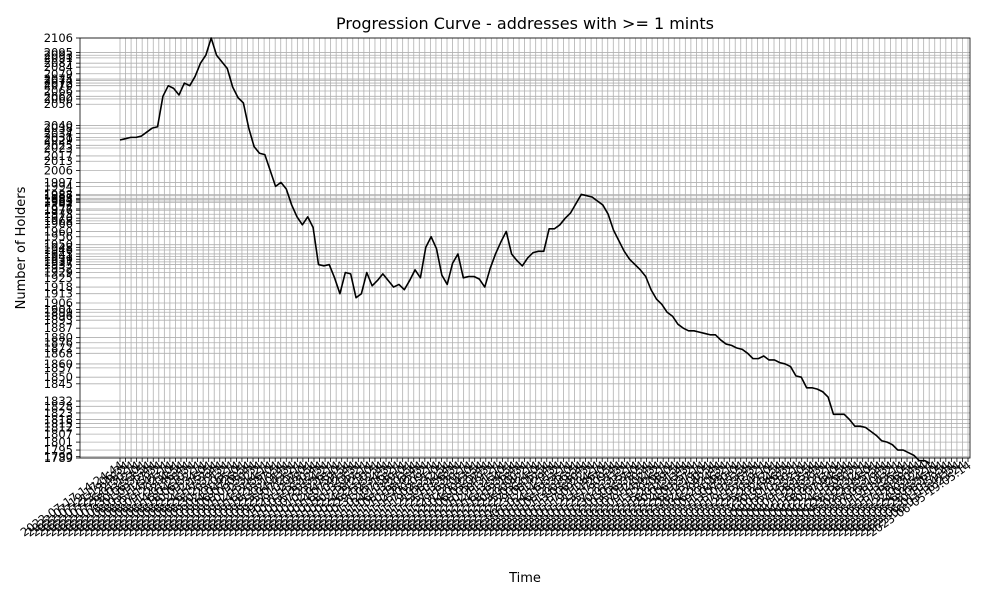 The image size is (1000, 600). I want to click on y-tick-label: 2017, so click(58, 156).